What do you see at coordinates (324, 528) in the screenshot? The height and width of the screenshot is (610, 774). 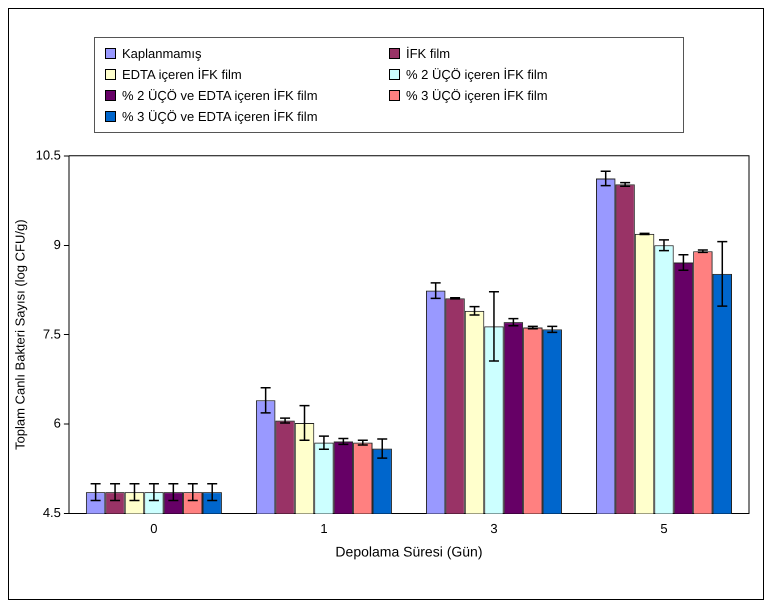 I see `x-tick-label: 1` at bounding box center [324, 528].